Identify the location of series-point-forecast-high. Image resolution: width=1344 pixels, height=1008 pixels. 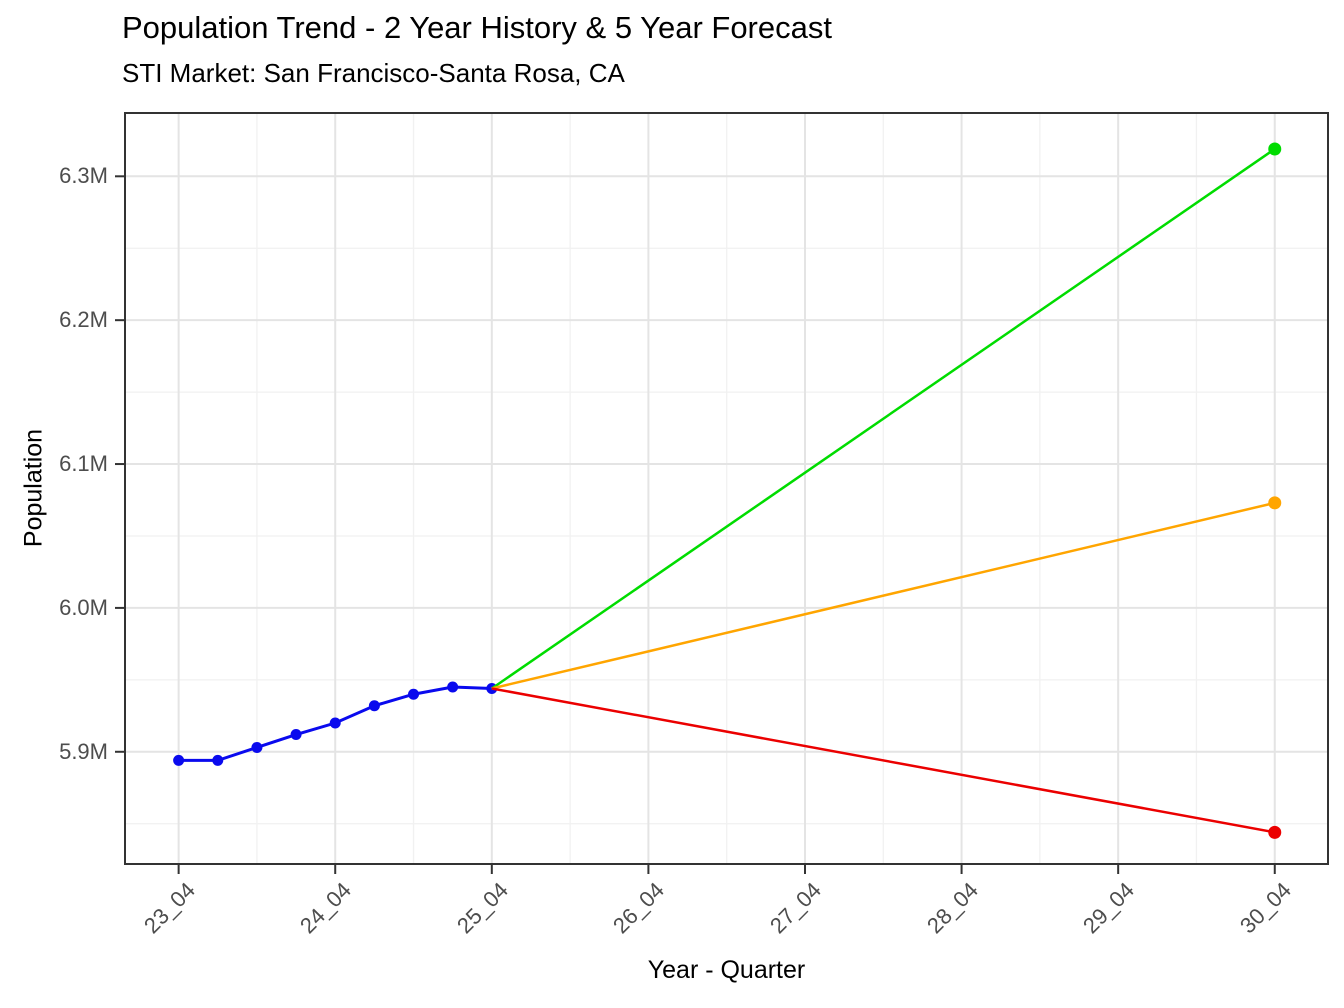
(1275, 149).